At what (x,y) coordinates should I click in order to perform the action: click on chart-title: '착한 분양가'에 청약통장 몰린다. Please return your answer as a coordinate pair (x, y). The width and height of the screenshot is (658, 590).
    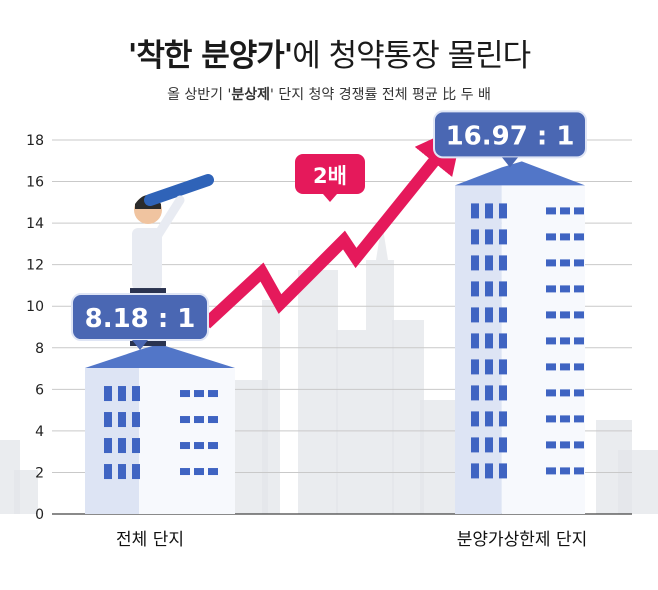
    Looking at the image, I should click on (329, 52).